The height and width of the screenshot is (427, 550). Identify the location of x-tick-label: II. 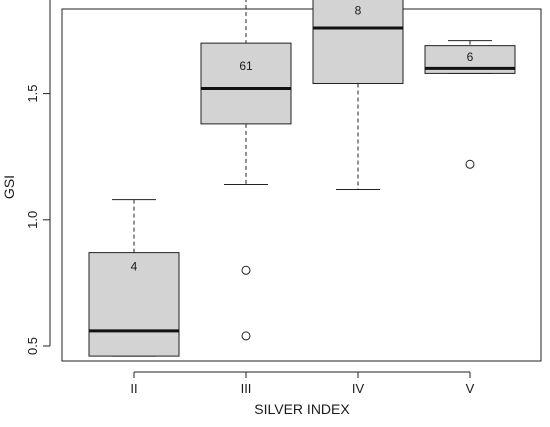
(133, 388).